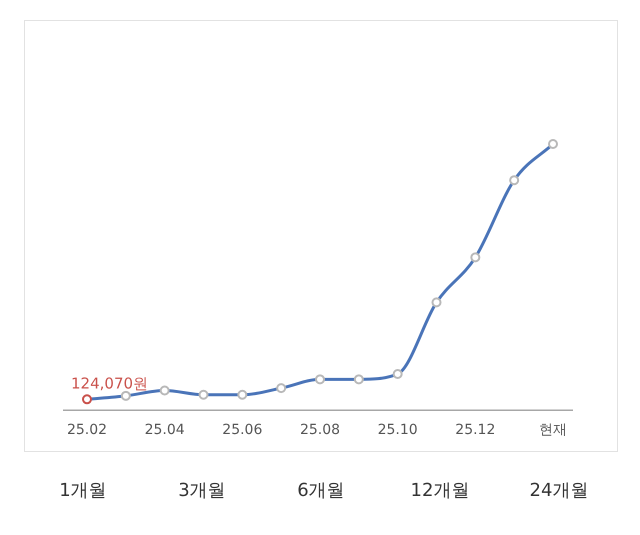 The width and height of the screenshot is (640, 535). Describe the element at coordinates (553, 430) in the screenshot. I see `x-tick-label: 현재` at that location.